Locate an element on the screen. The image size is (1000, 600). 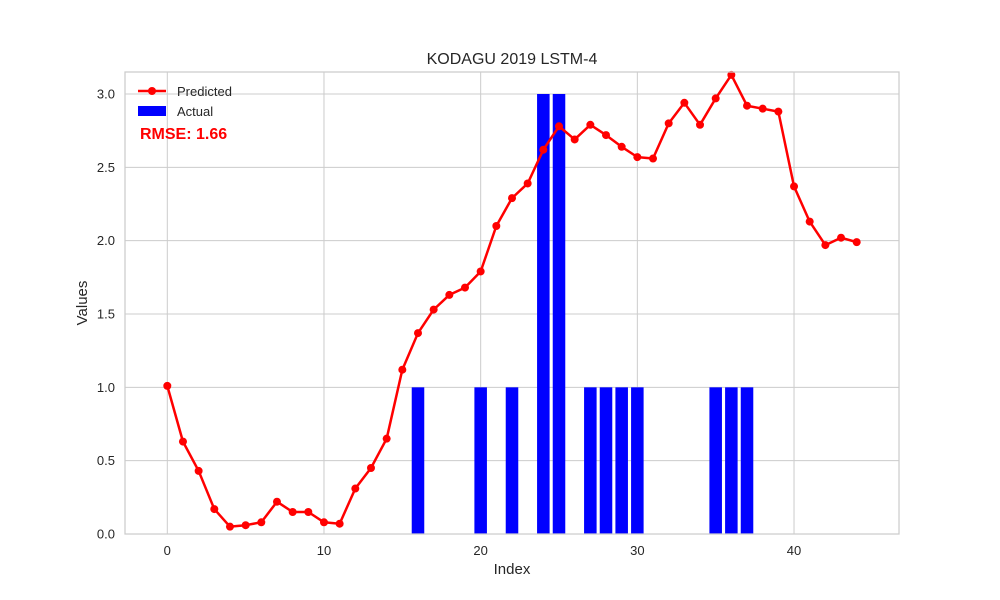
legend-actual-swatch is located at coordinates (152, 111).